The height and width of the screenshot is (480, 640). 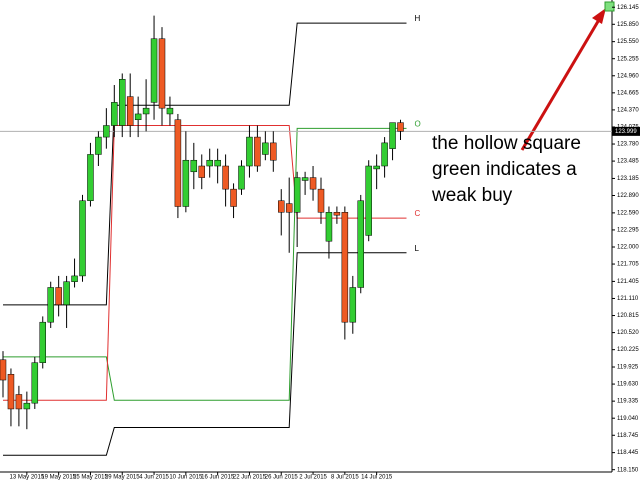 I want to click on x-tick-label: 4 Jun 2015, so click(x=154, y=477).